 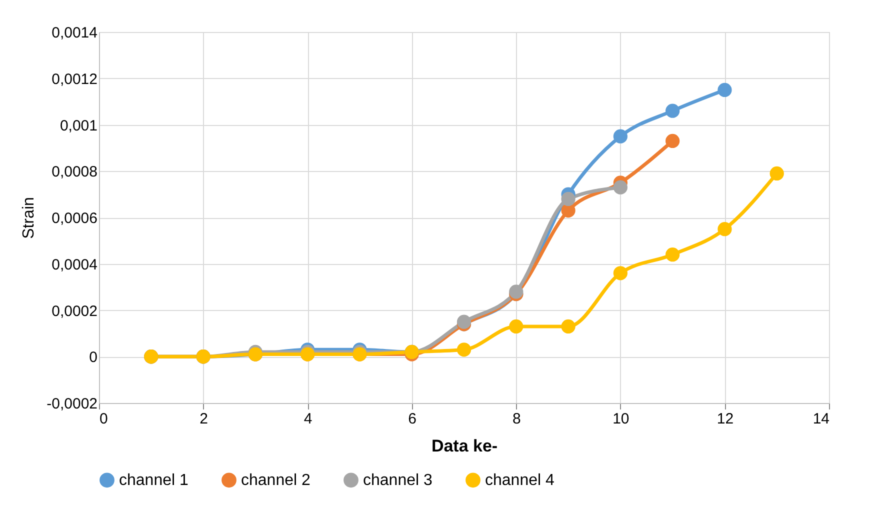 What do you see at coordinates (75, 218) in the screenshot?
I see `y-tick-label: 0,0006` at bounding box center [75, 218].